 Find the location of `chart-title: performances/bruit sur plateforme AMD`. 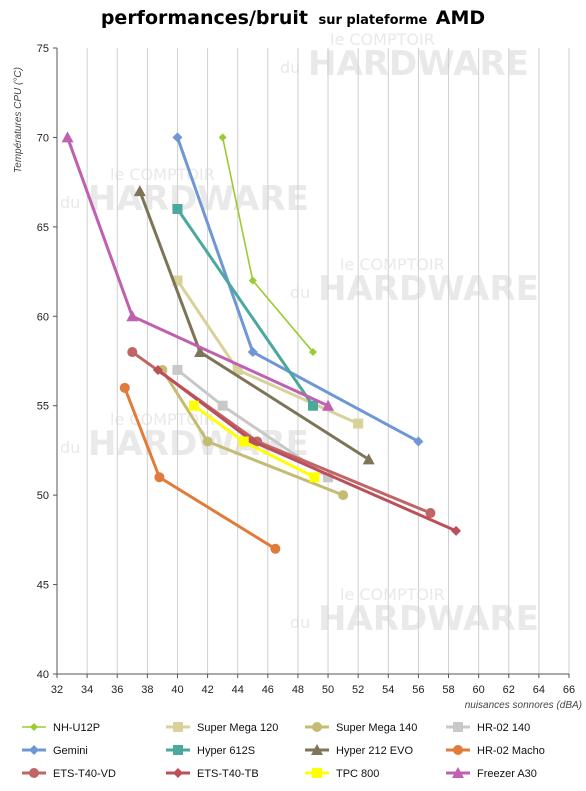

chart-title: performances/bruit sur plateforme AMD is located at coordinates (293, 18).